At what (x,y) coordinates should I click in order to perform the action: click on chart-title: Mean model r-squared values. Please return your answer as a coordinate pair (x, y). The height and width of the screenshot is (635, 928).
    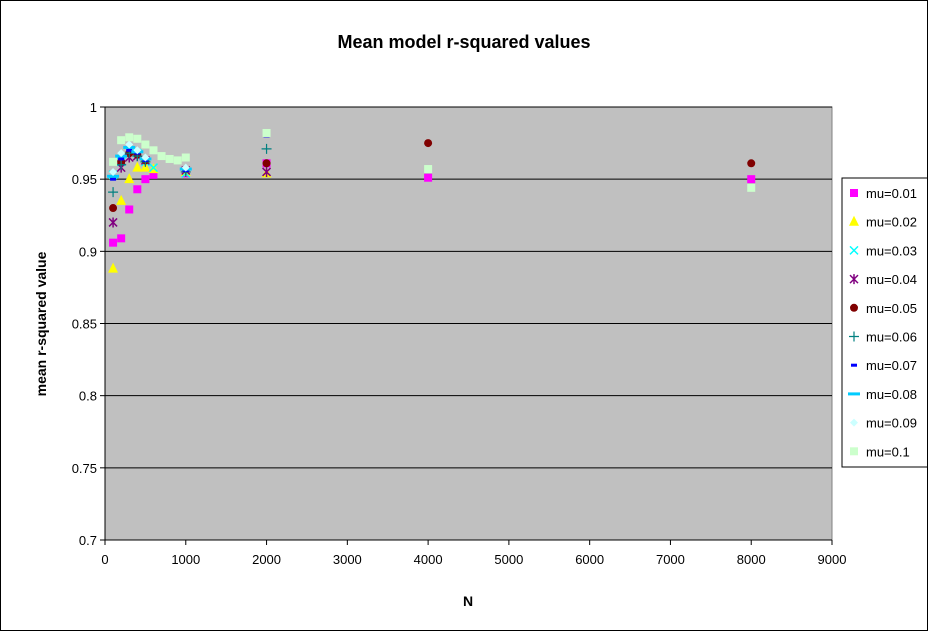
    Looking at the image, I should click on (463, 42).